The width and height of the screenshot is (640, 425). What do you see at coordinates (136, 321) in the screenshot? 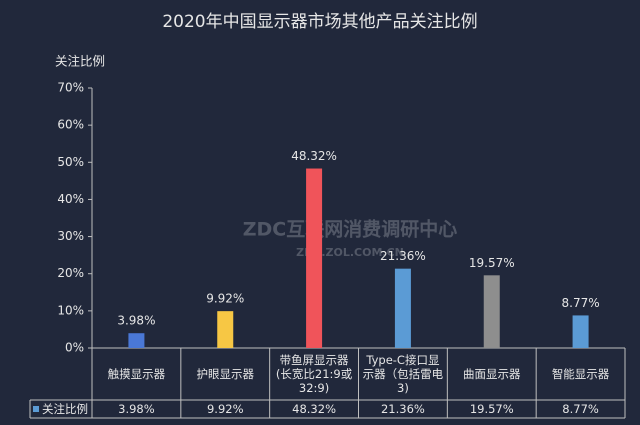
I see `data-label: 3.98%` at bounding box center [136, 321].